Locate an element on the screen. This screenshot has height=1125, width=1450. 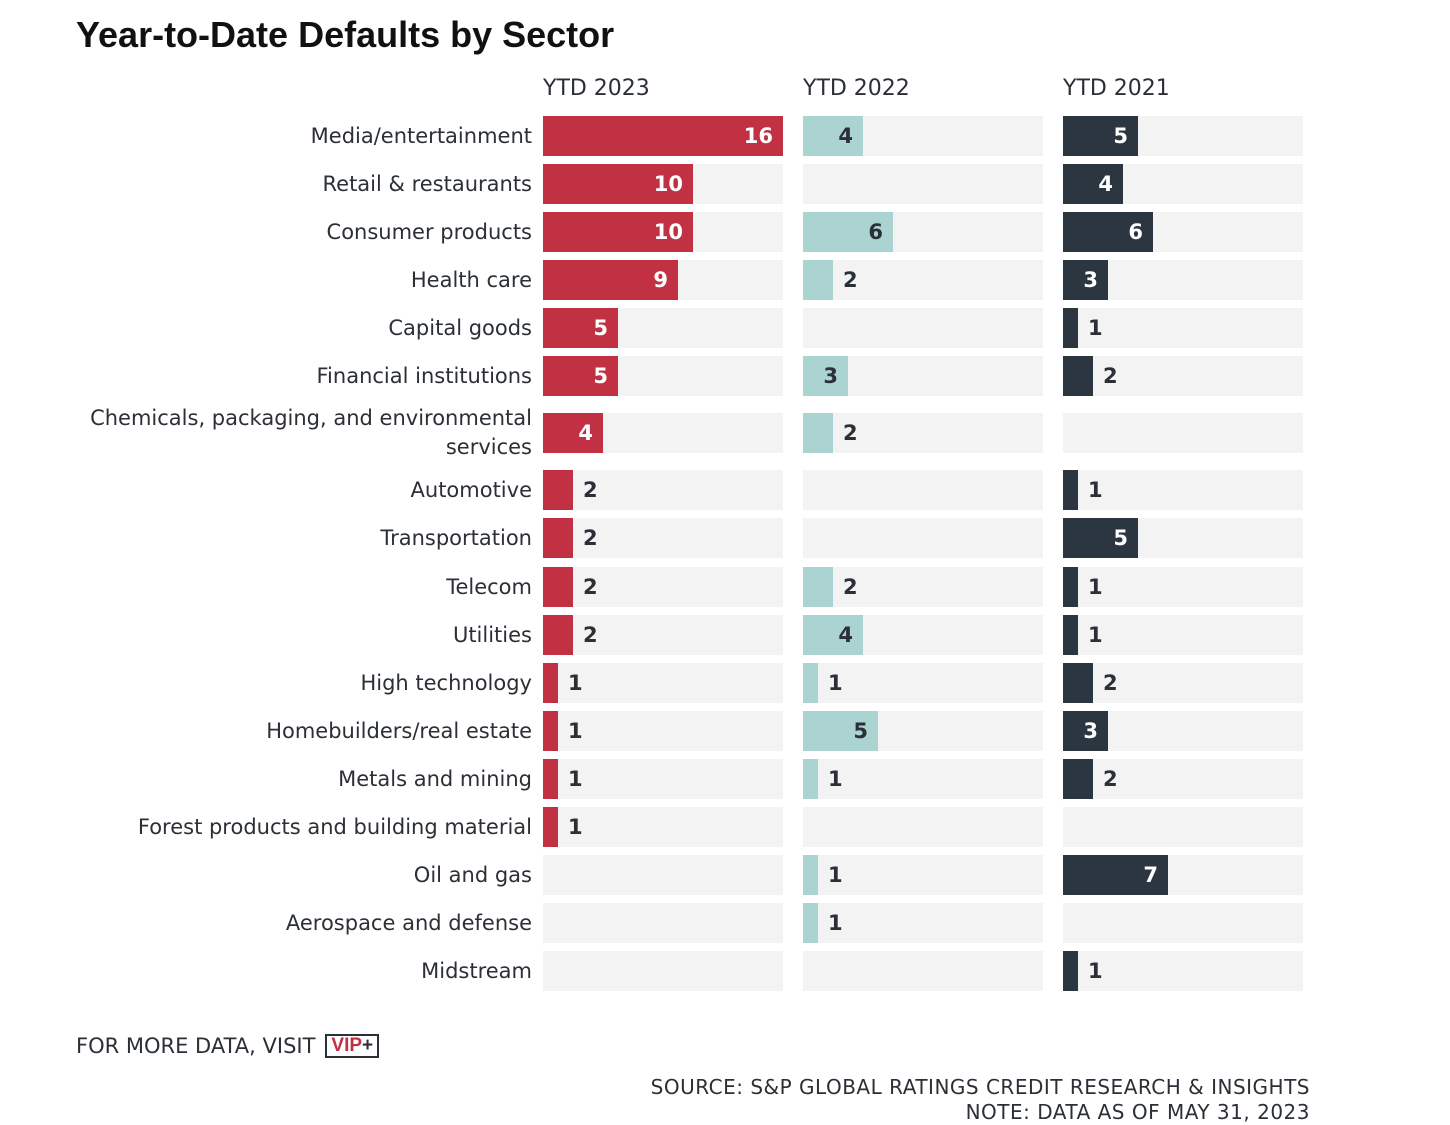
category-label: Transportation is located at coordinates (456, 537).